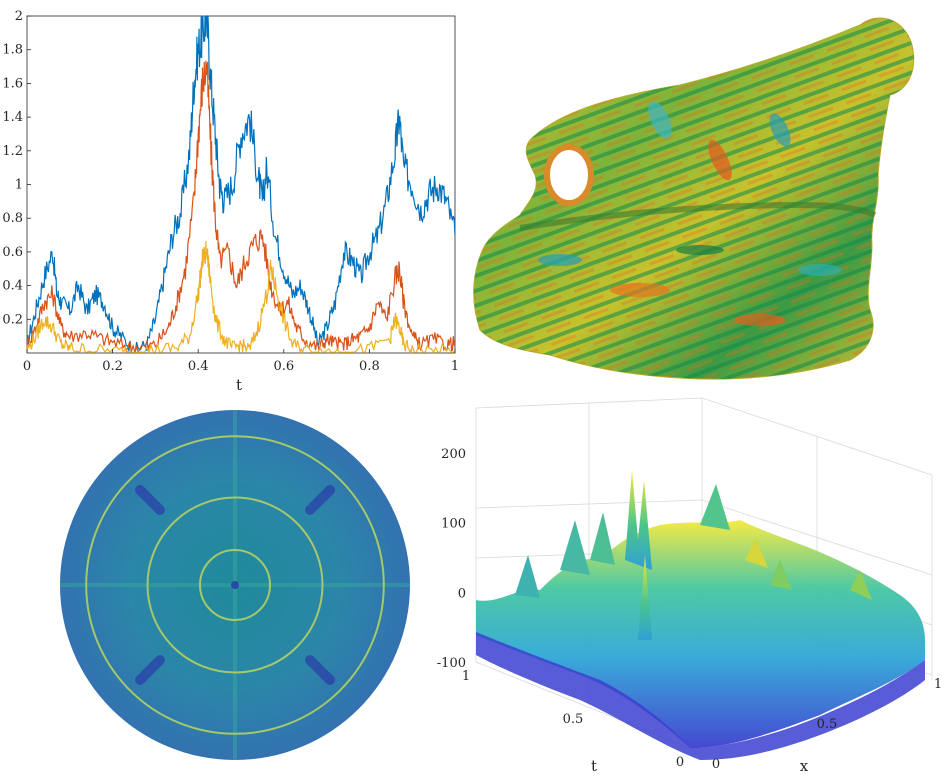 The height and width of the screenshot is (783, 946). I want to click on line-y-tick-label: 1.4, so click(12, 117).